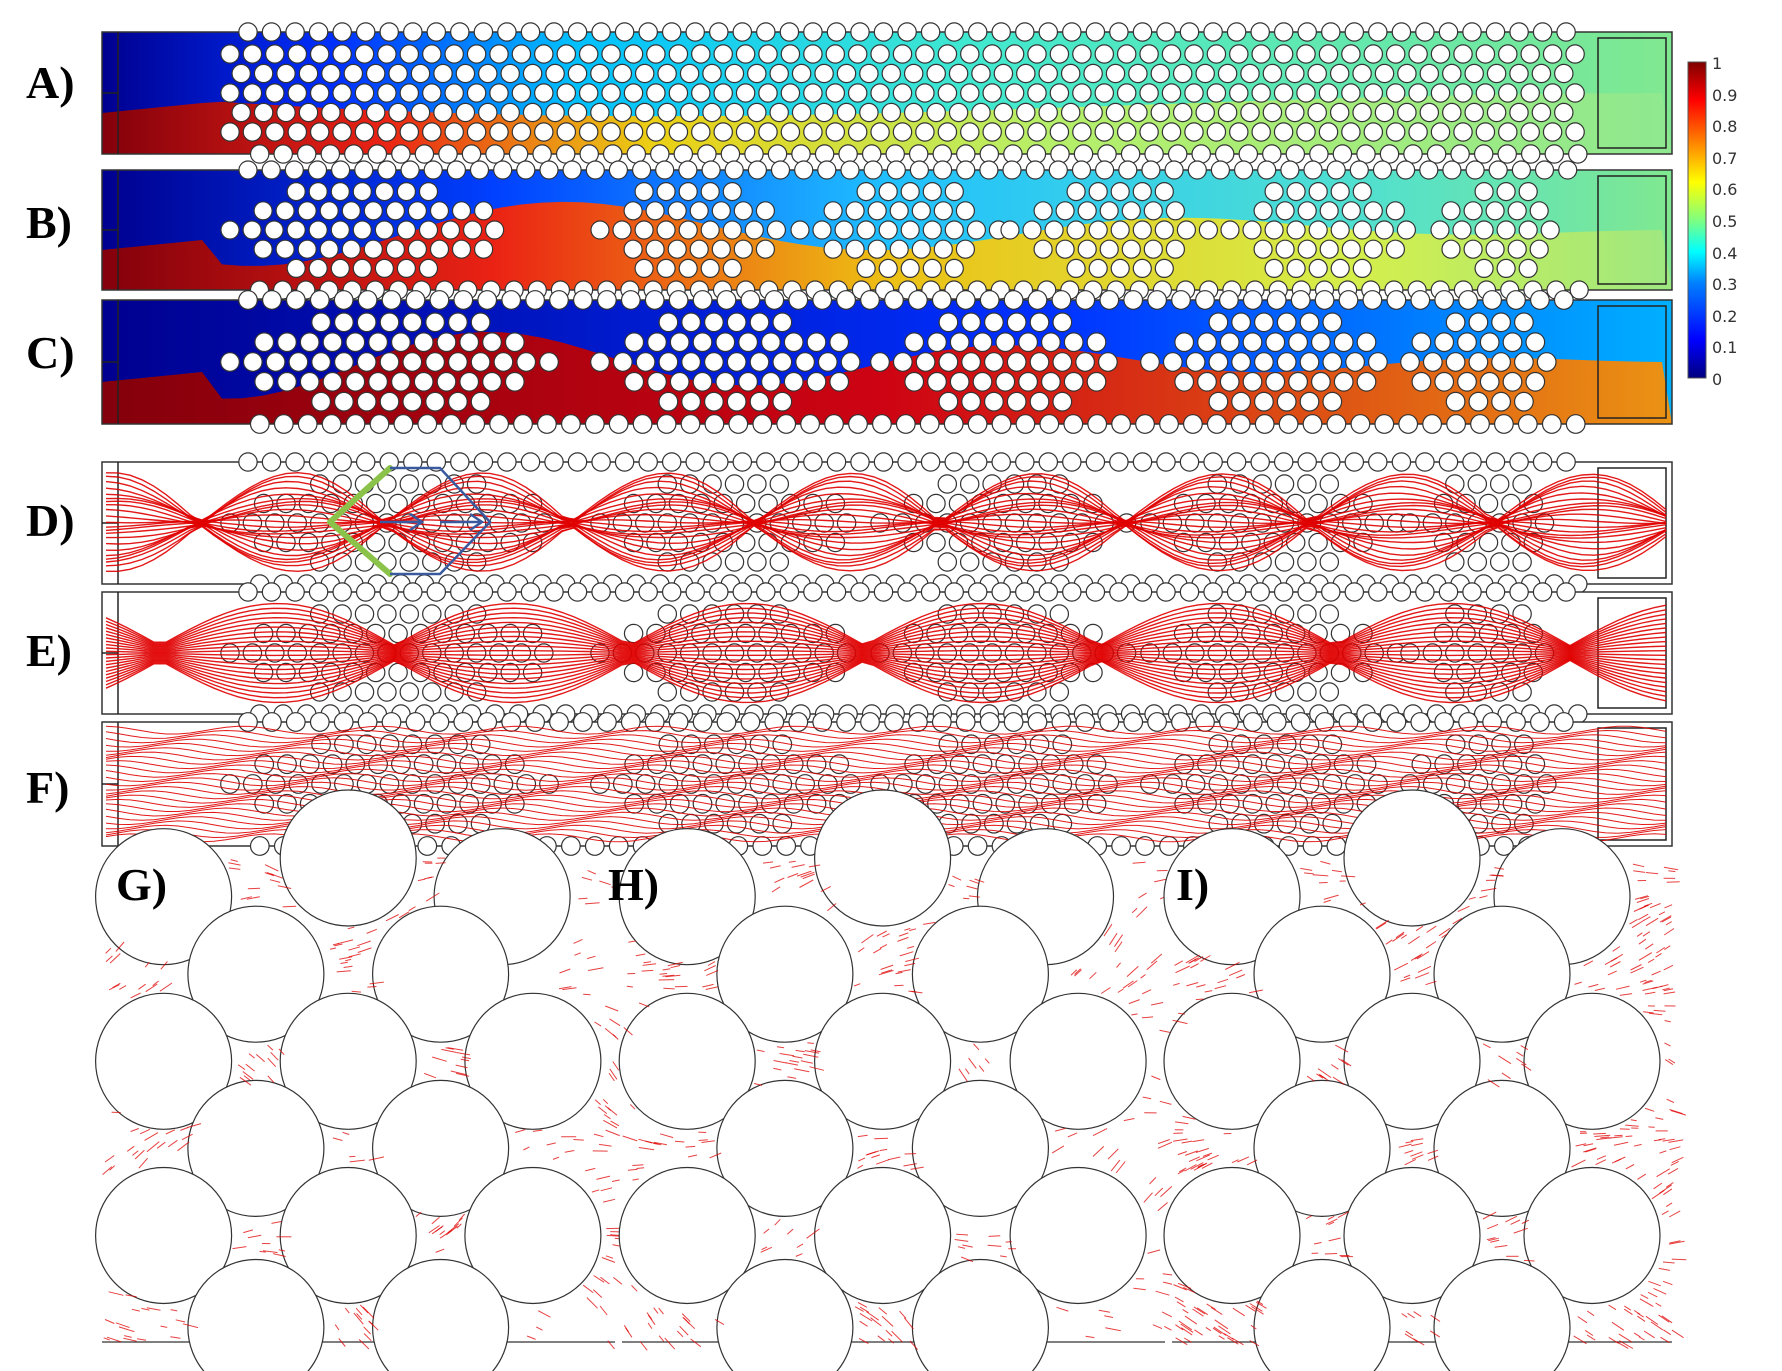 This screenshot has width=1782, height=1371. Describe the element at coordinates (50, 82) in the screenshot. I see `panel-label-a: A)` at that location.